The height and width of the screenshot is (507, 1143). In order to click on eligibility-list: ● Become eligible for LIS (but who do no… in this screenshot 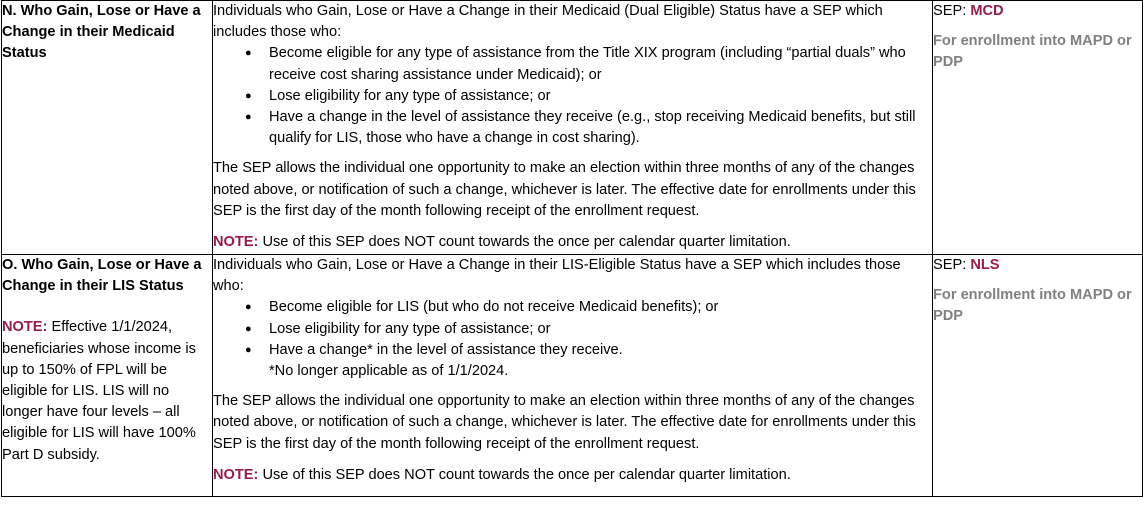, I will do `click(572, 339)`.